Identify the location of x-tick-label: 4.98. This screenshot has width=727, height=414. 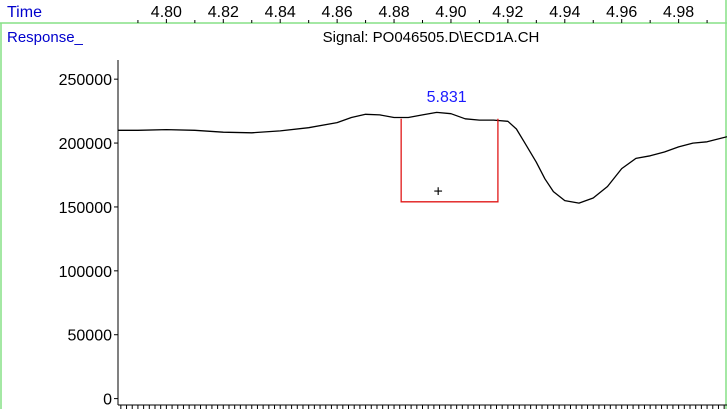
(678, 12).